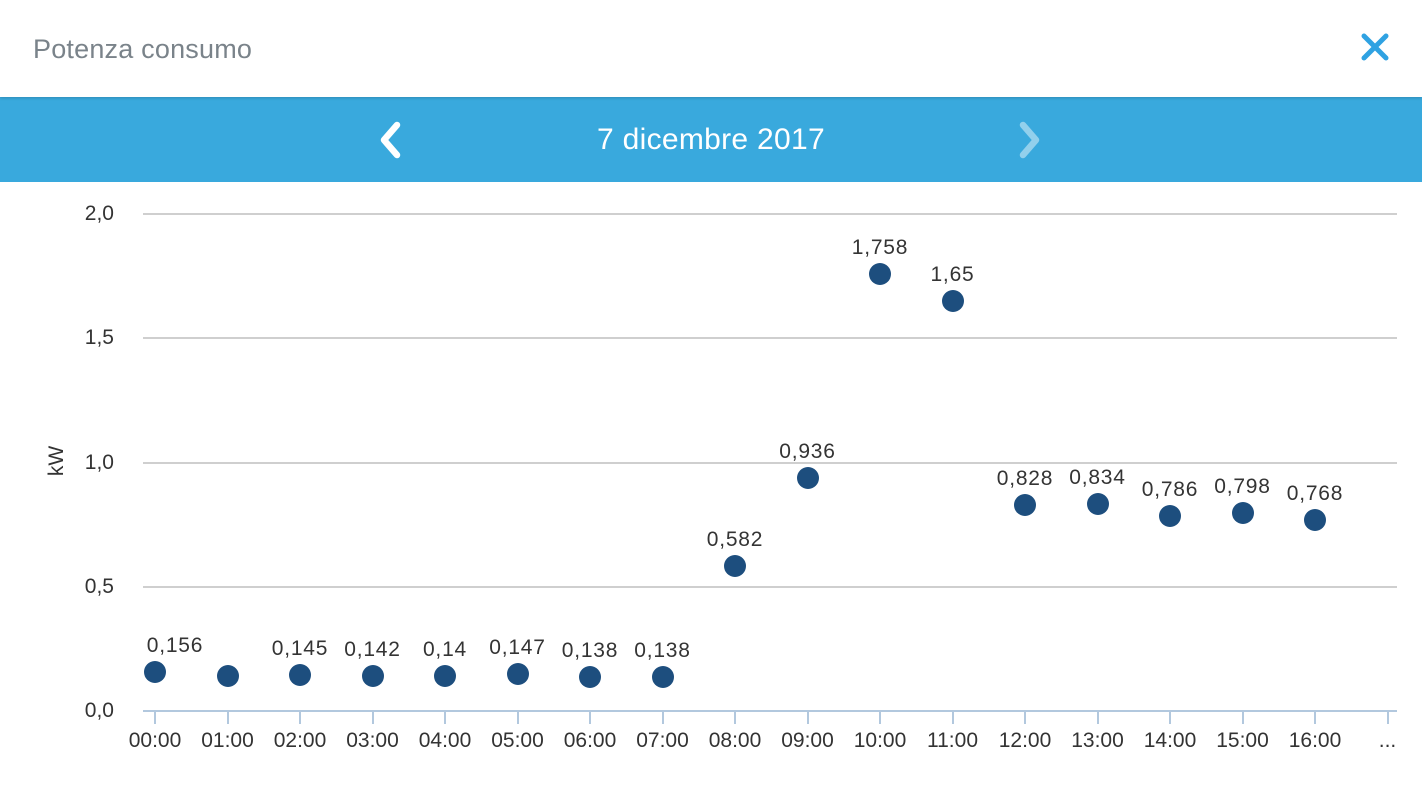 The image size is (1422, 800). I want to click on data-point-label: 1,65, so click(952, 274).